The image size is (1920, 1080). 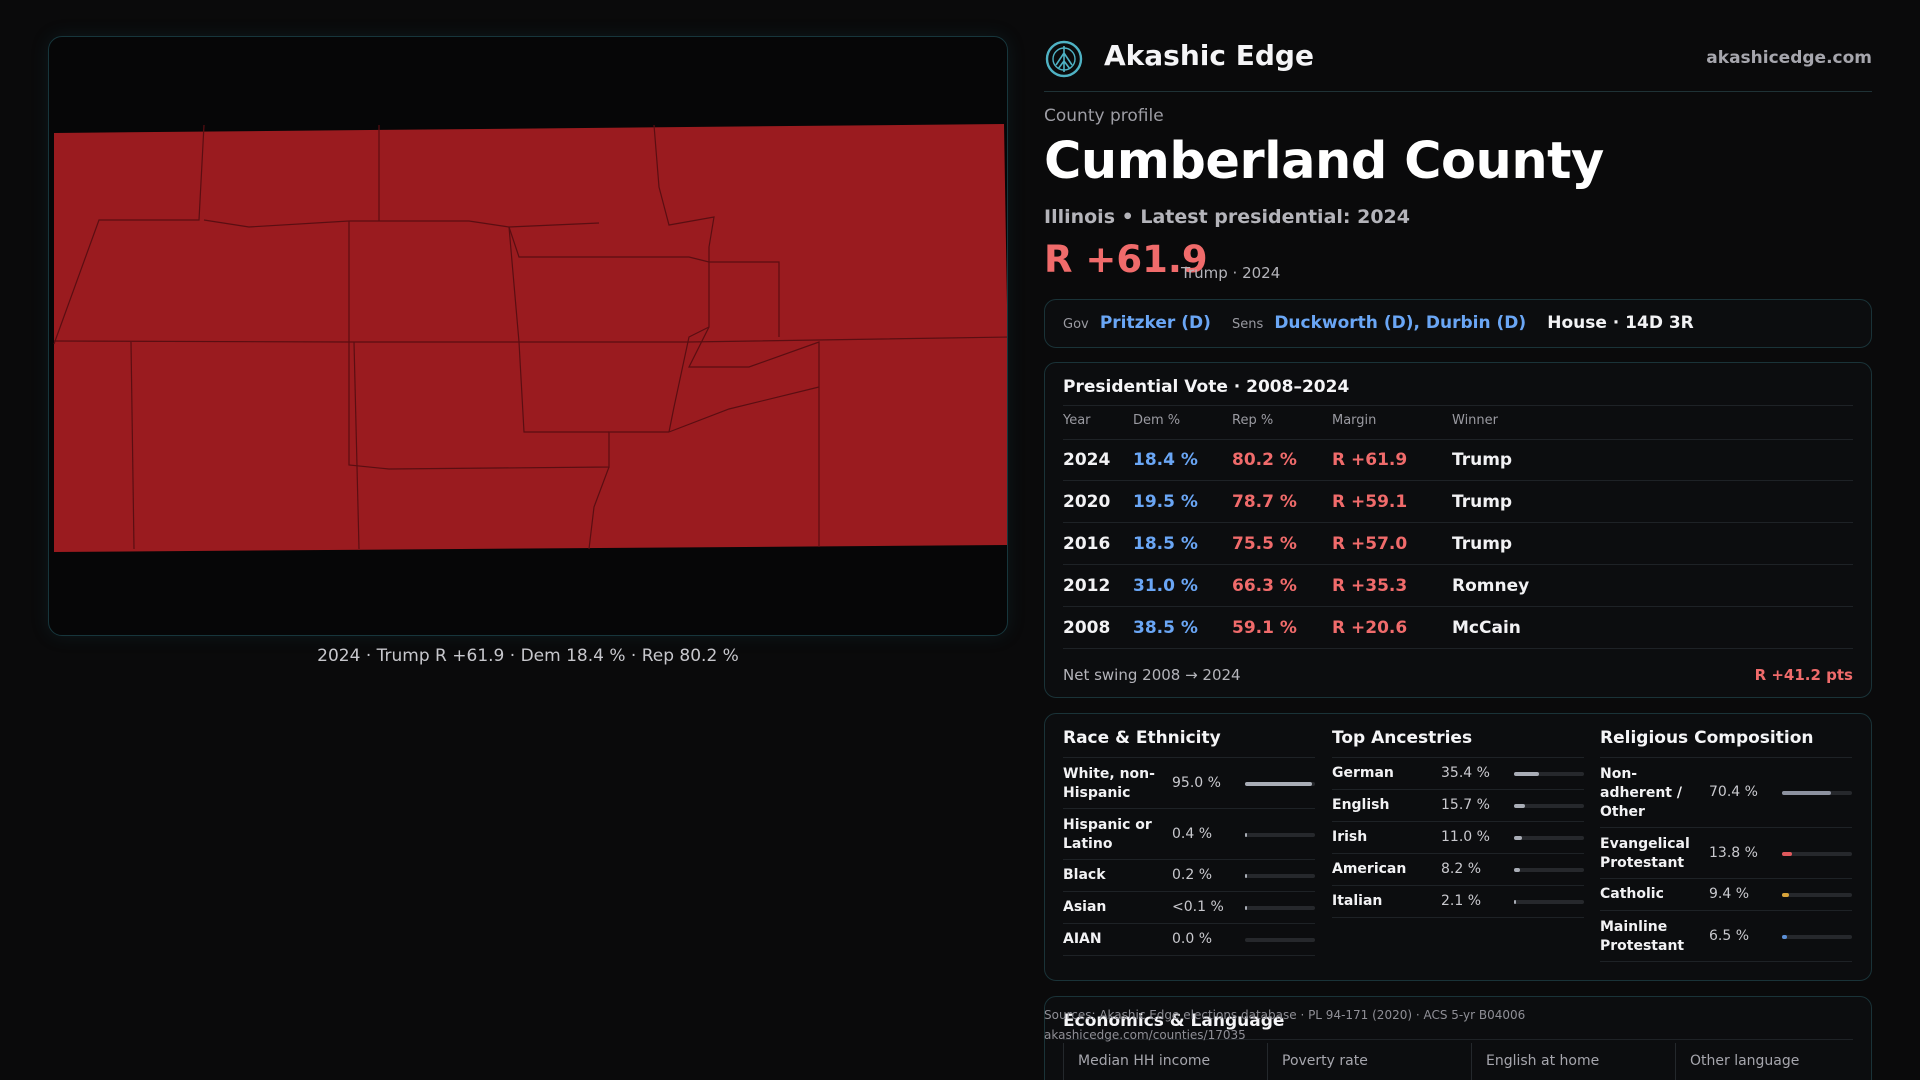 I want to click on net-swing-value: R +41.2 pts, so click(x=1803, y=675).